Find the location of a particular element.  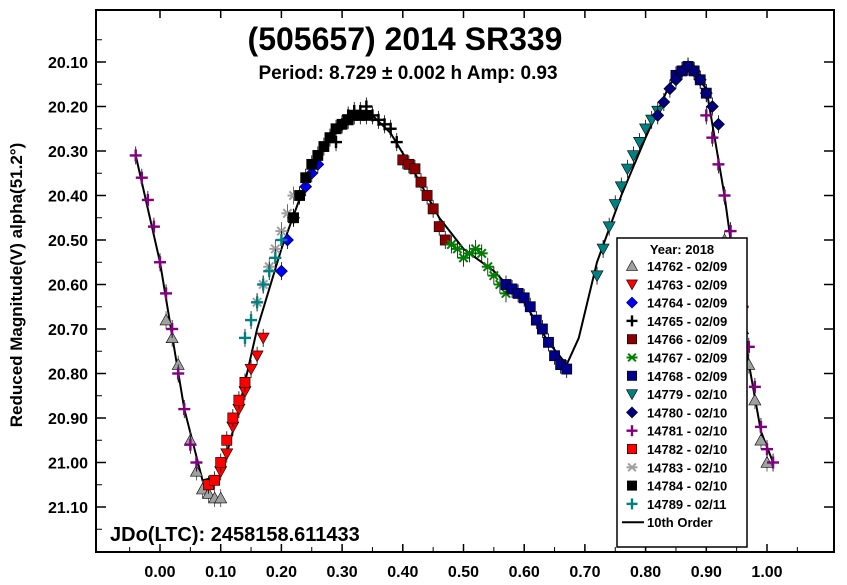

y-tick-label: 20.20 is located at coordinates (68, 108).